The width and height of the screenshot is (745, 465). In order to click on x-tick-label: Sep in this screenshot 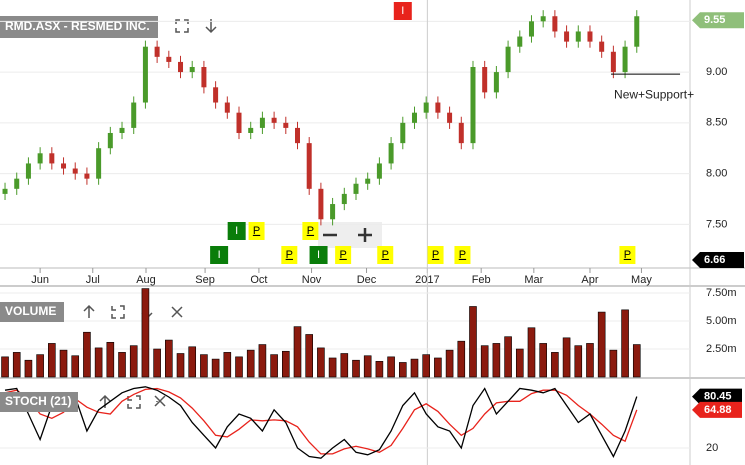, I will do `click(205, 280)`.